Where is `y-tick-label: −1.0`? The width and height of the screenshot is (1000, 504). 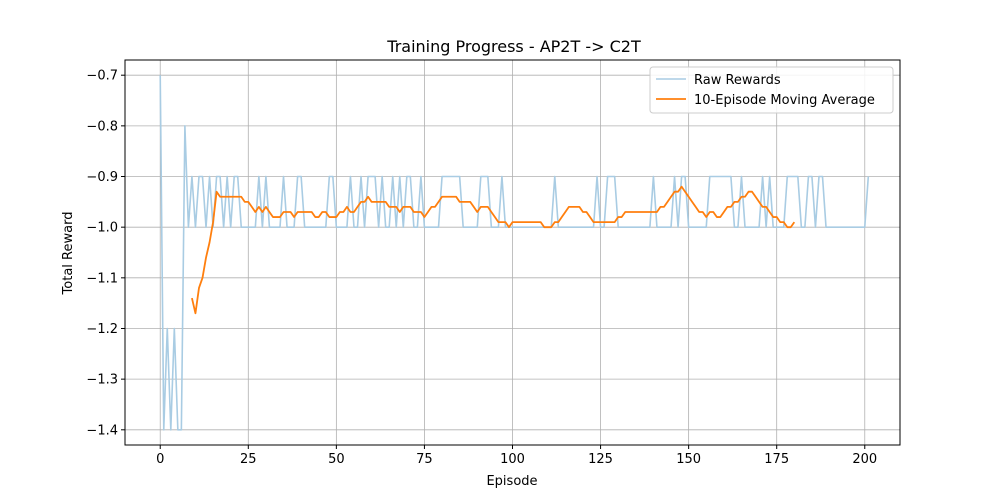
y-tick-label: −1.0 is located at coordinates (102, 228).